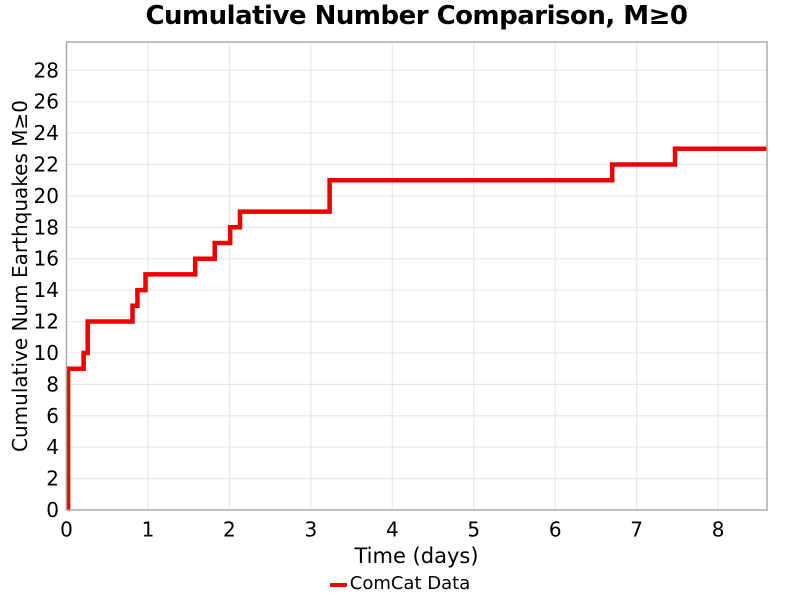 This screenshot has width=800, height=600. What do you see at coordinates (46, 227) in the screenshot?
I see `y-tick-label: 18` at bounding box center [46, 227].